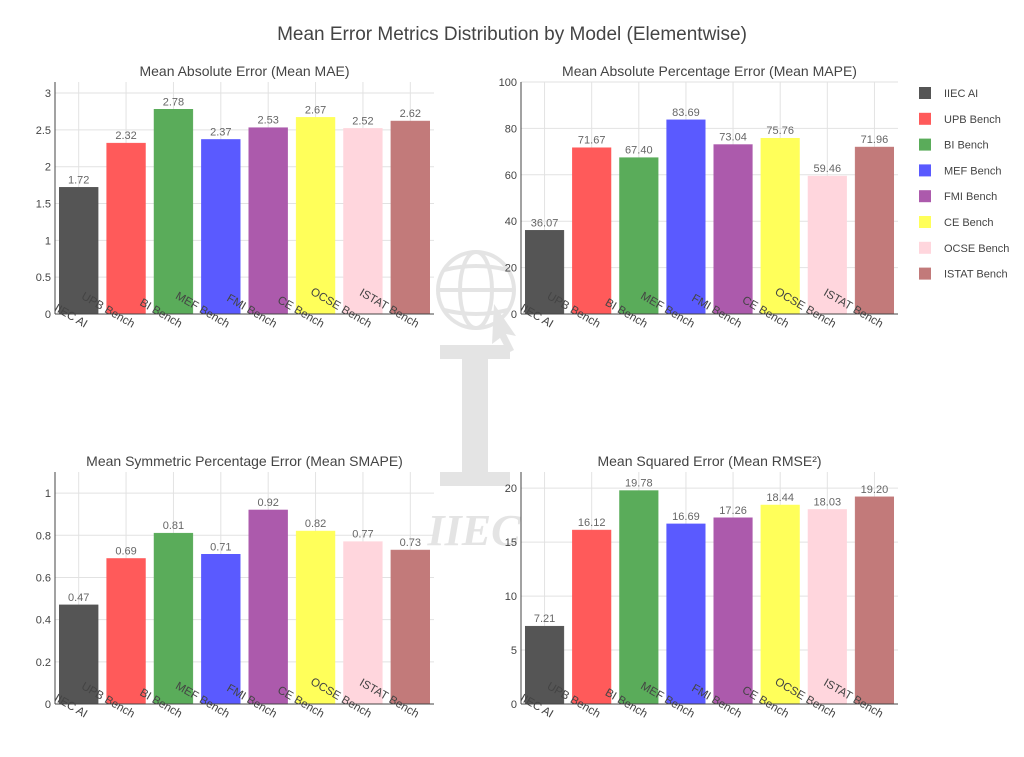 Image resolution: width=1024 pixels, height=757 pixels. Describe the element at coordinates (545, 223) in the screenshot. I see `data-label: 36.07` at that location.